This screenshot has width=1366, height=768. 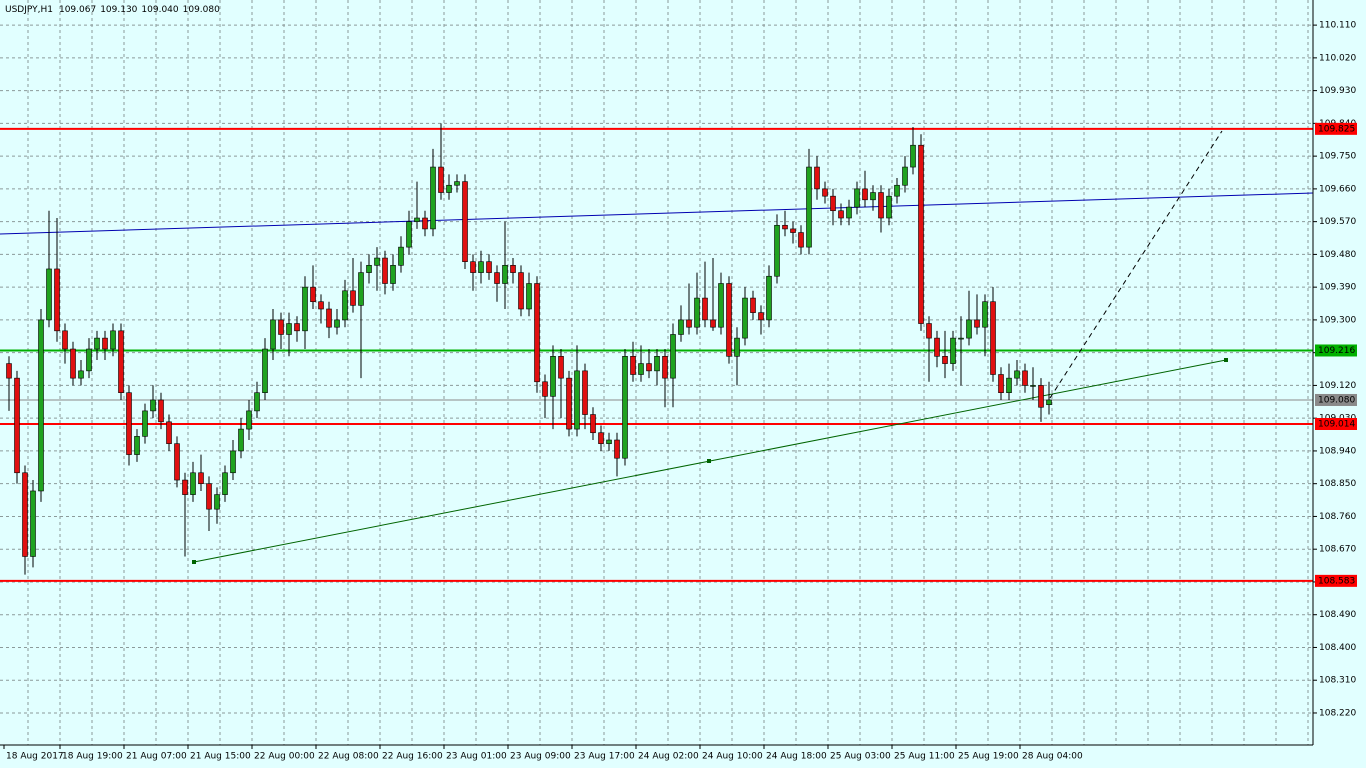 I want to click on x-tick-label: 23 Aug 17:00, so click(x=604, y=757).